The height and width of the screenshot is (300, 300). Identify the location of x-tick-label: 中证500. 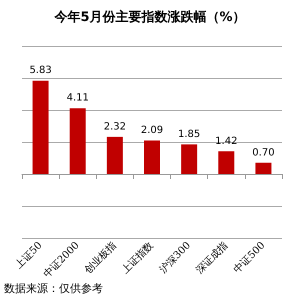
(249, 257).